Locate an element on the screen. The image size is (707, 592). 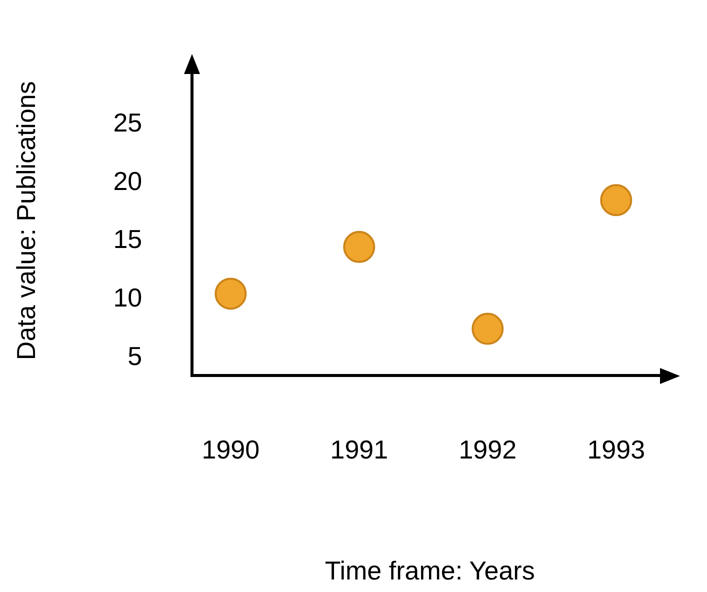
y-tick-label: 5 is located at coordinates (135, 356).